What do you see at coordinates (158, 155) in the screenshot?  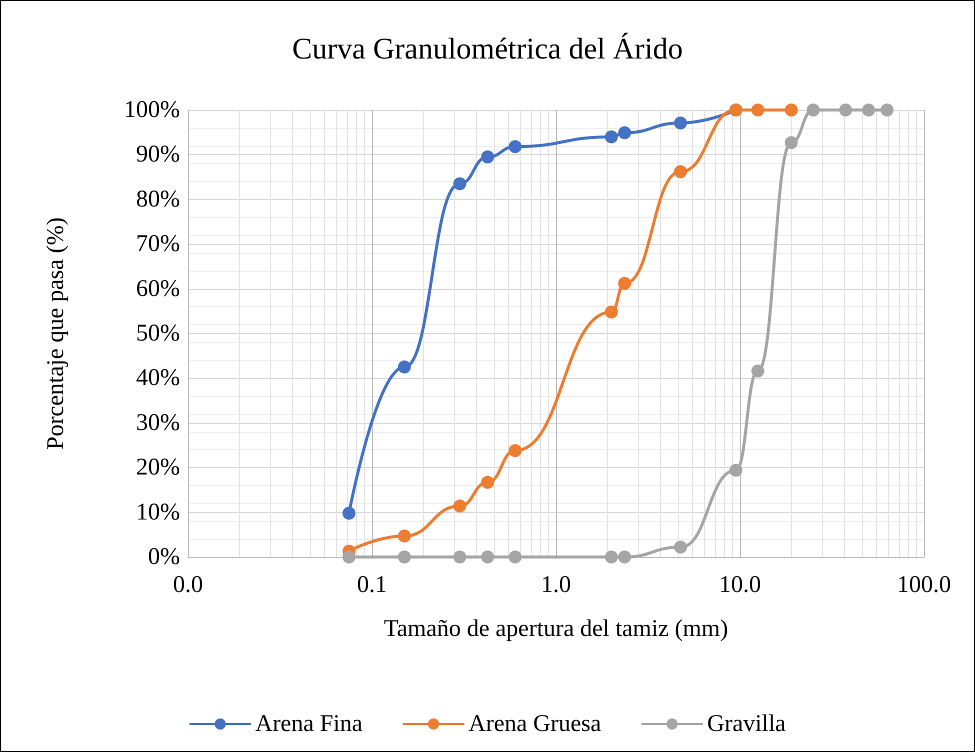 I see `y-tick-label: 90%` at bounding box center [158, 155].